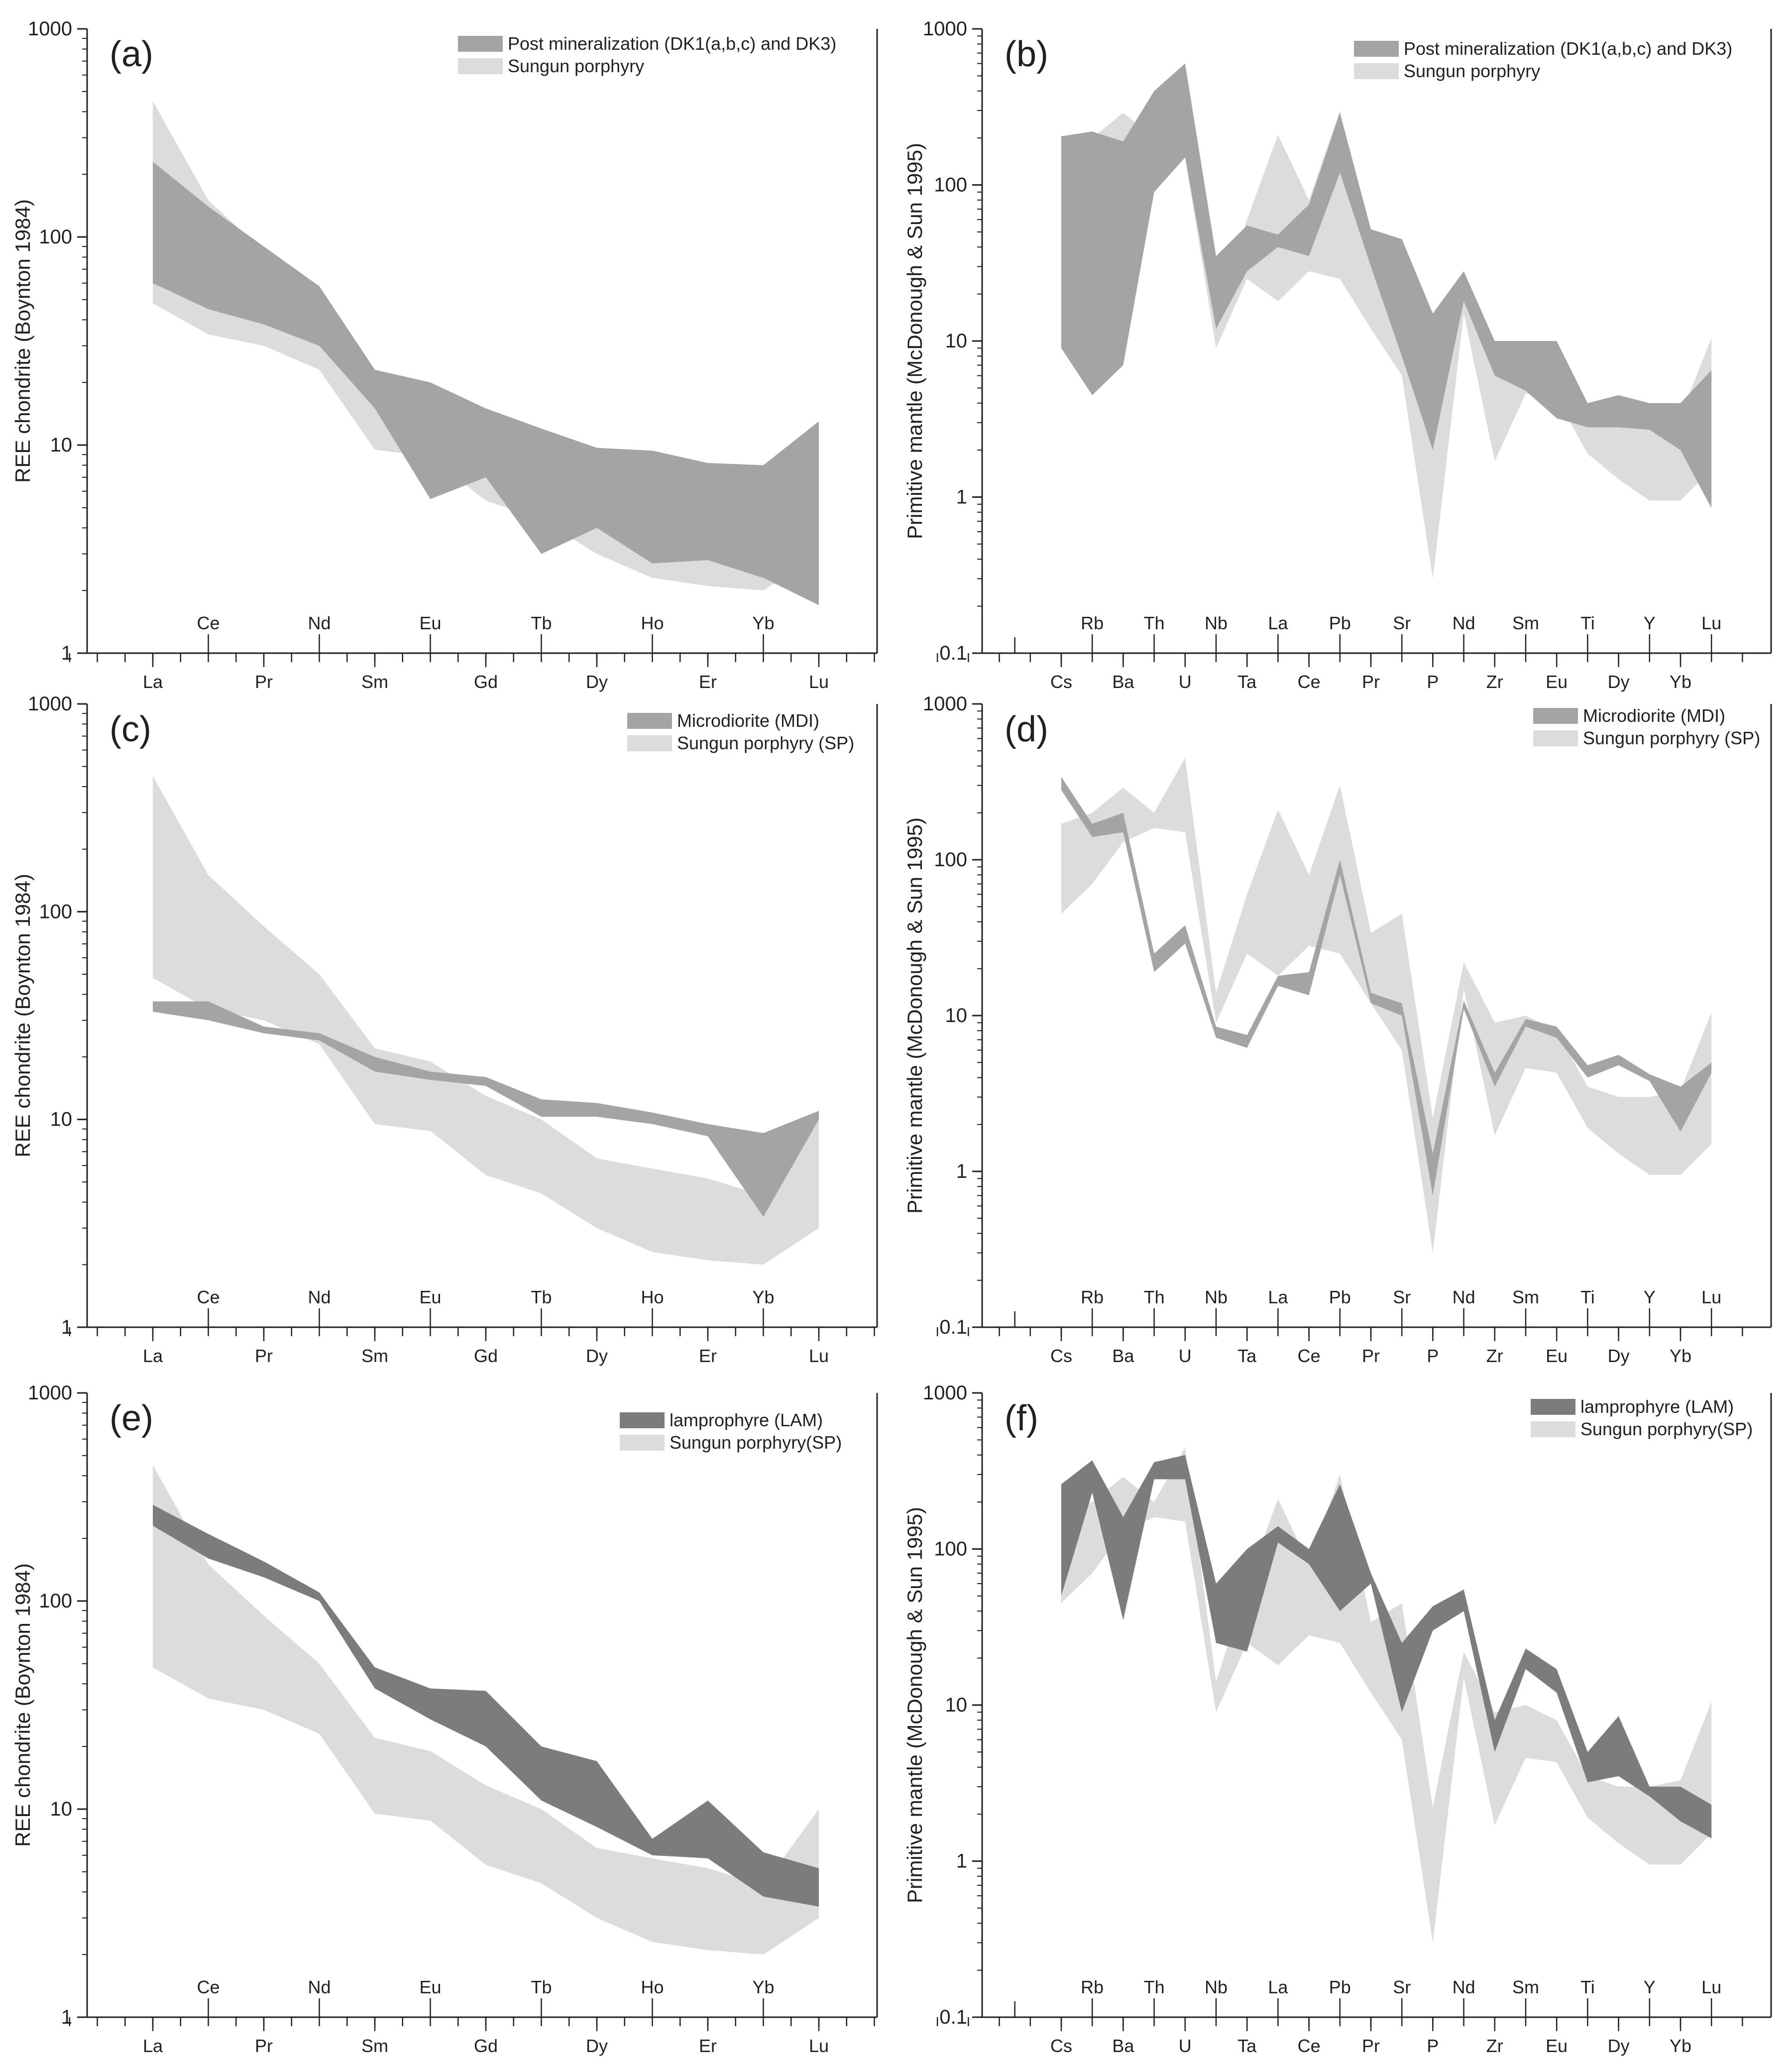 The width and height of the screenshot is (1792, 2062). I want to click on legend-label: Sungun porphyry(SP), so click(756, 1442).